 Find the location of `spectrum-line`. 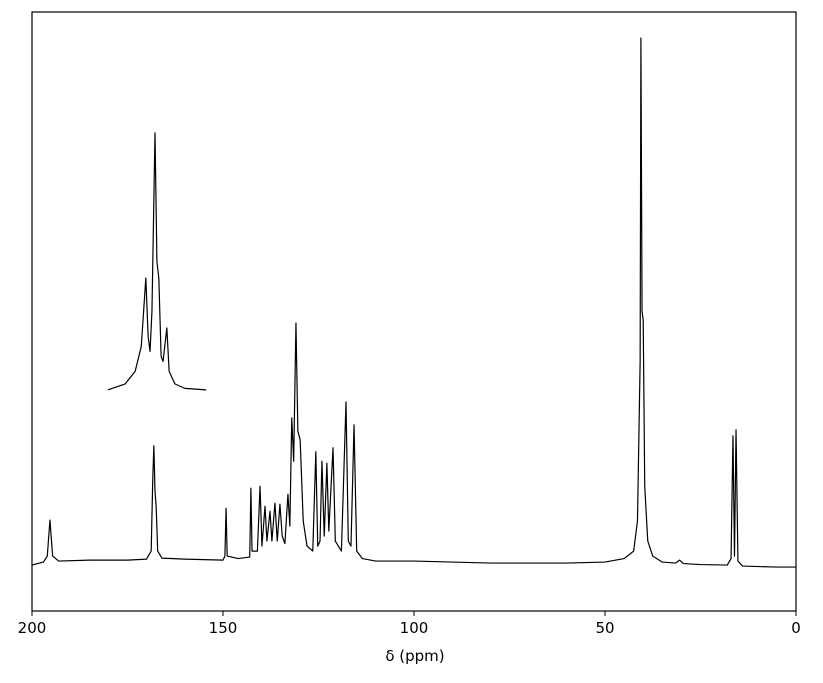

spectrum-line is located at coordinates (157, 261).